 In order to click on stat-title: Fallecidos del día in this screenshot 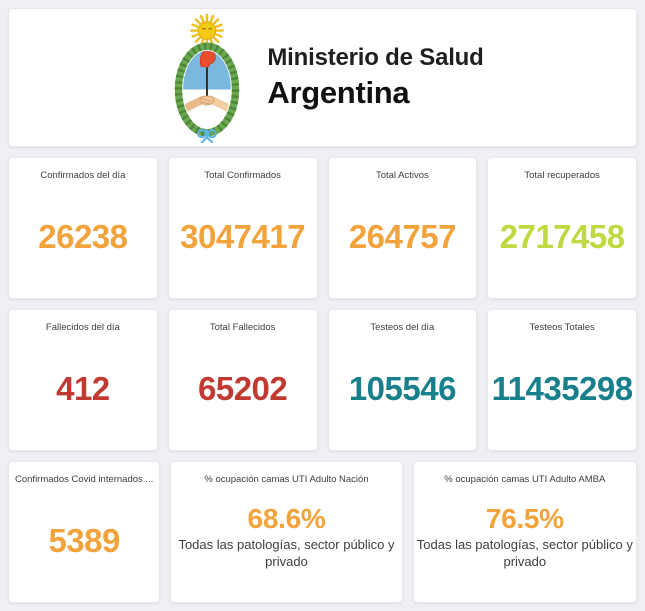, I will do `click(82, 327)`.